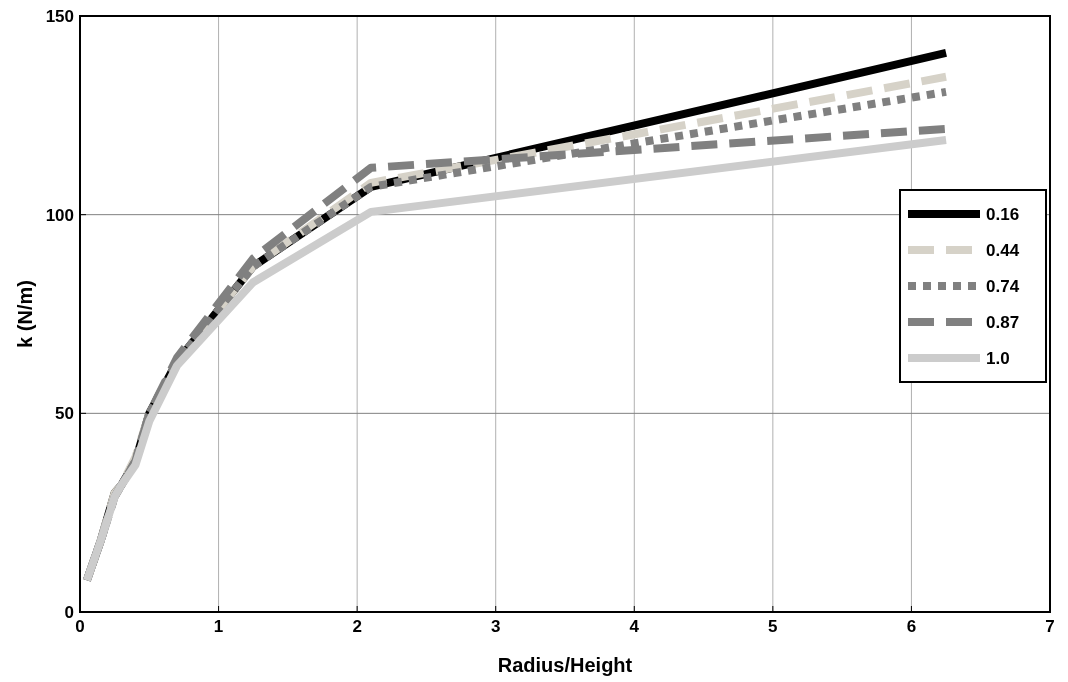 The image size is (1068, 682). I want to click on x-axis-title: Radius/Height, so click(565, 665).